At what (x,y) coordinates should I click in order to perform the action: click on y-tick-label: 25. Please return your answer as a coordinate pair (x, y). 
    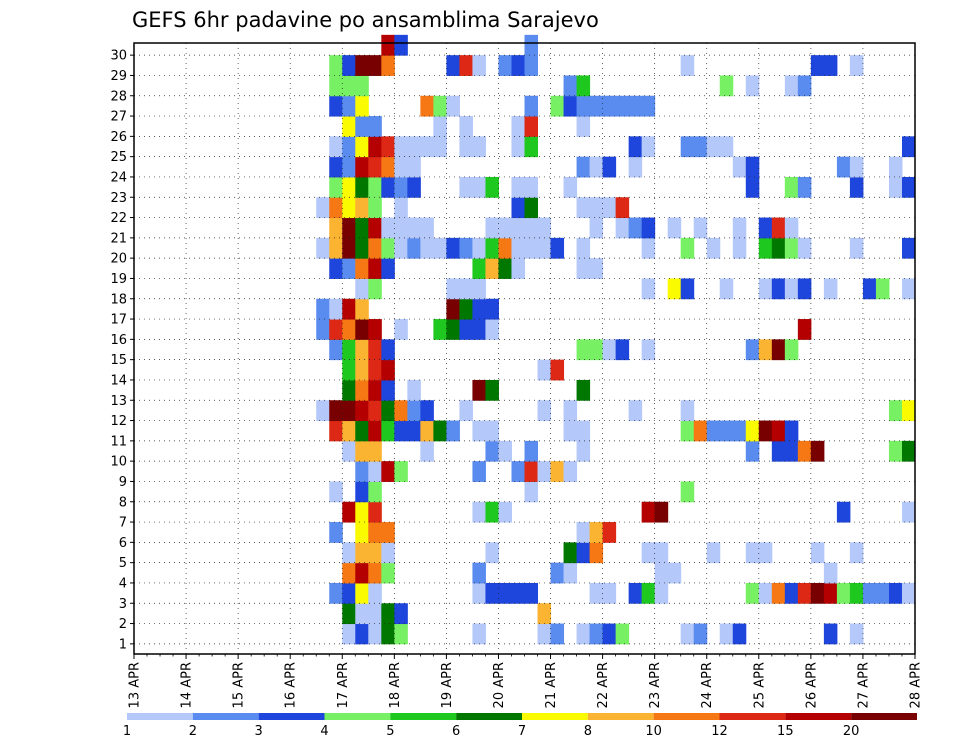
    Looking at the image, I should click on (118, 157).